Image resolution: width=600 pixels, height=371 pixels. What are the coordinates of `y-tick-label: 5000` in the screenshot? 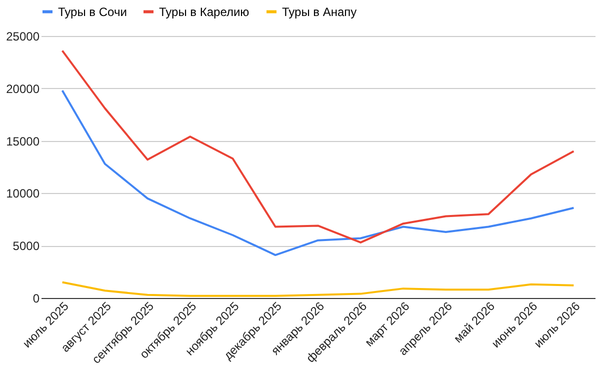 It's located at (26, 246).